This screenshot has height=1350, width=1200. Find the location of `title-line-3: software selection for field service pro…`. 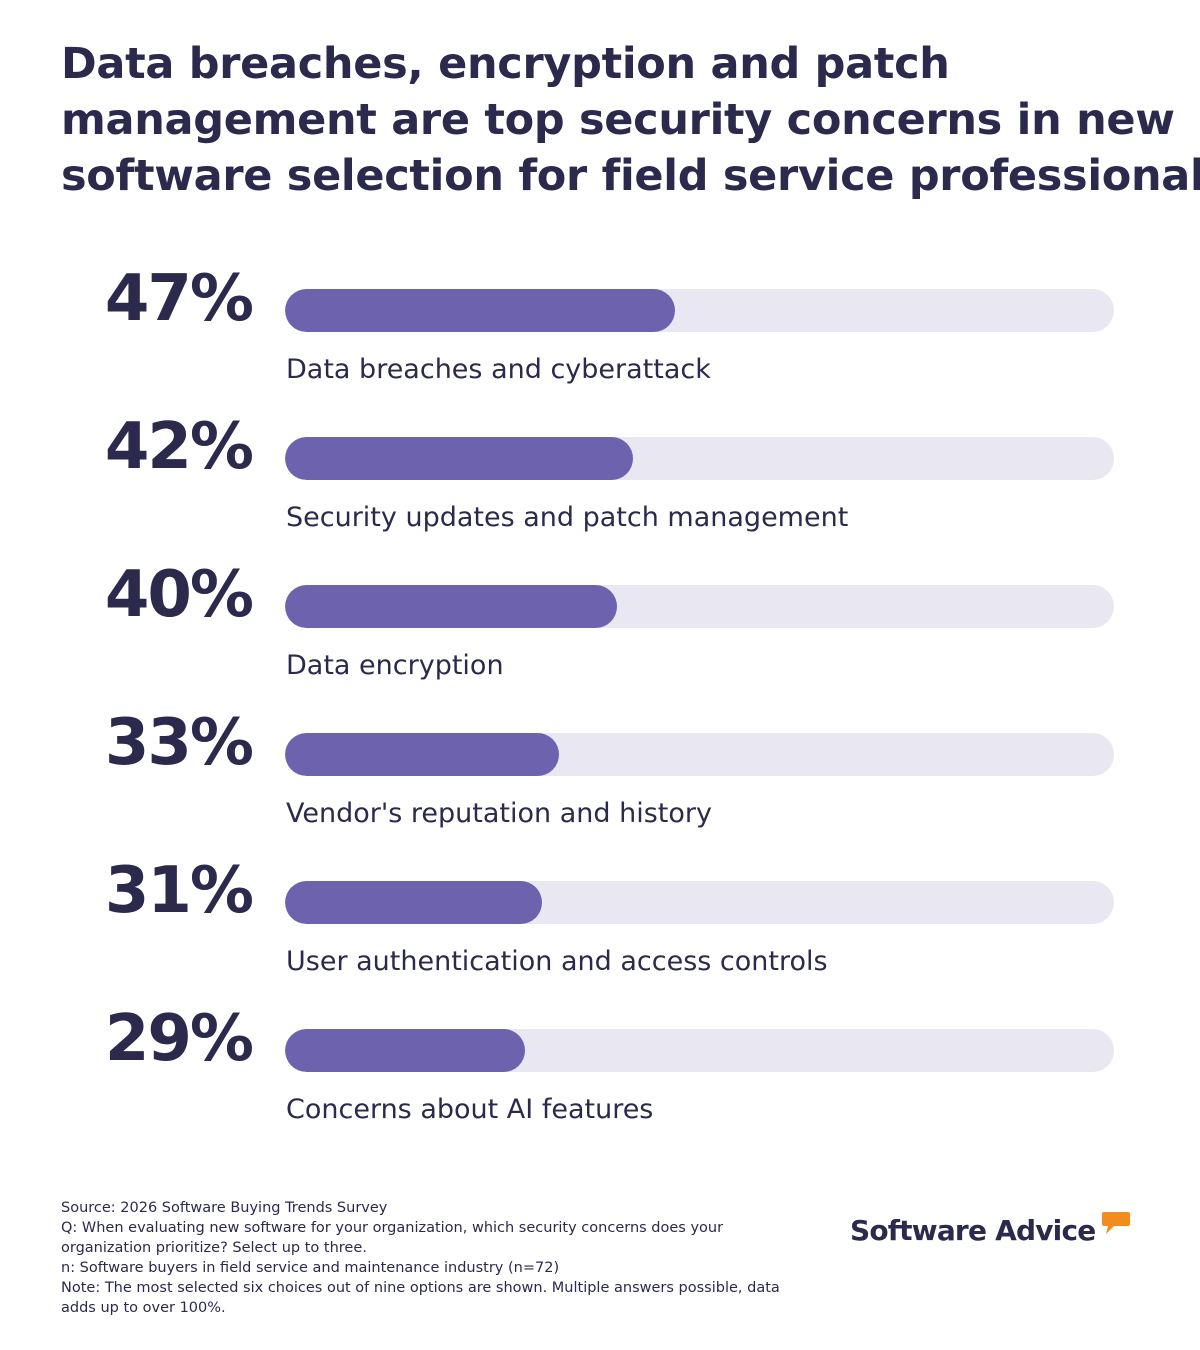

title-line-3: software selection for field service pro… is located at coordinates (630, 176).